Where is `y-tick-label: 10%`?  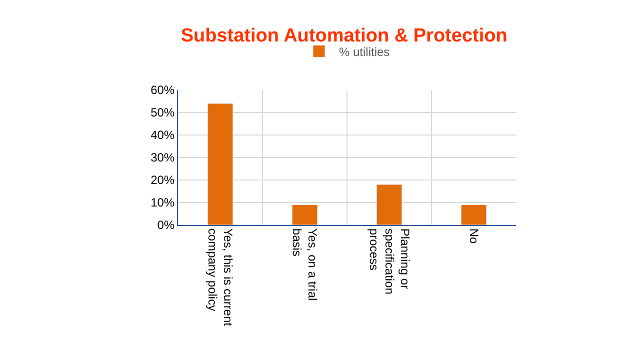
y-tick-label: 10% is located at coordinates (162, 203).